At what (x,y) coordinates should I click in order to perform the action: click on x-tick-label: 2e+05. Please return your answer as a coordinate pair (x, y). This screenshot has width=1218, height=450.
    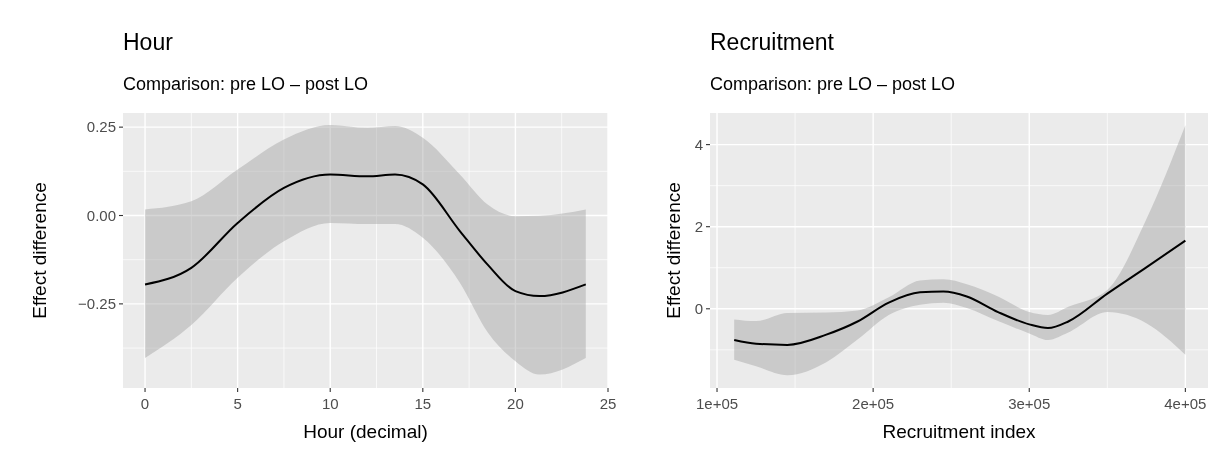
    Looking at the image, I should click on (873, 403).